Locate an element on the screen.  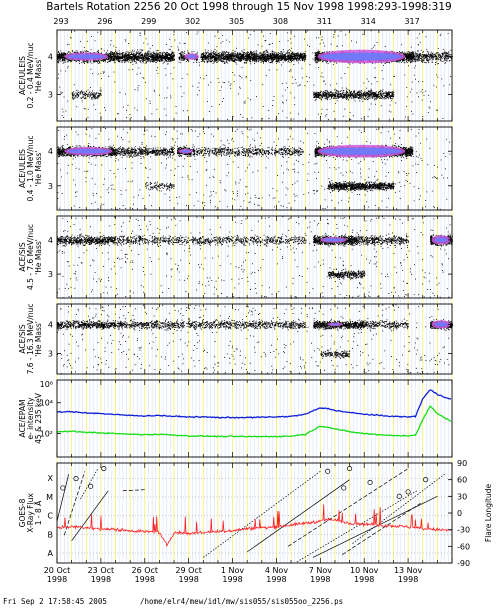
doy-tick-label: 305 is located at coordinates (236, 21).